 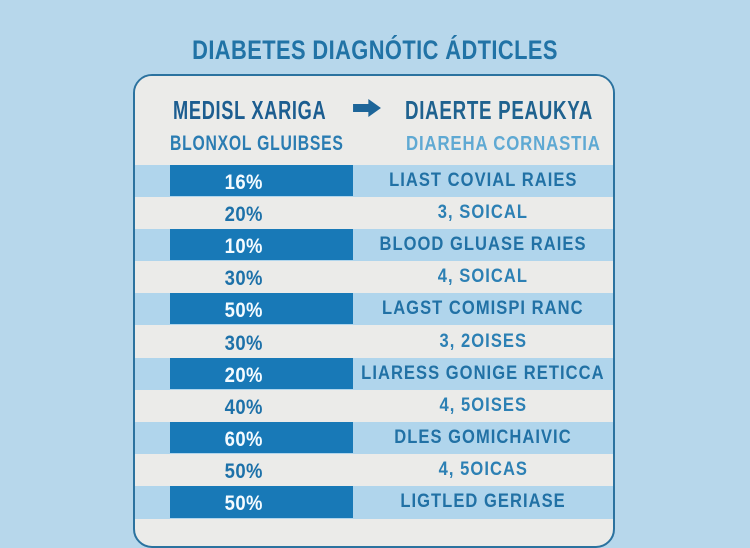 I want to click on percent-label: 60%, so click(x=244, y=440).